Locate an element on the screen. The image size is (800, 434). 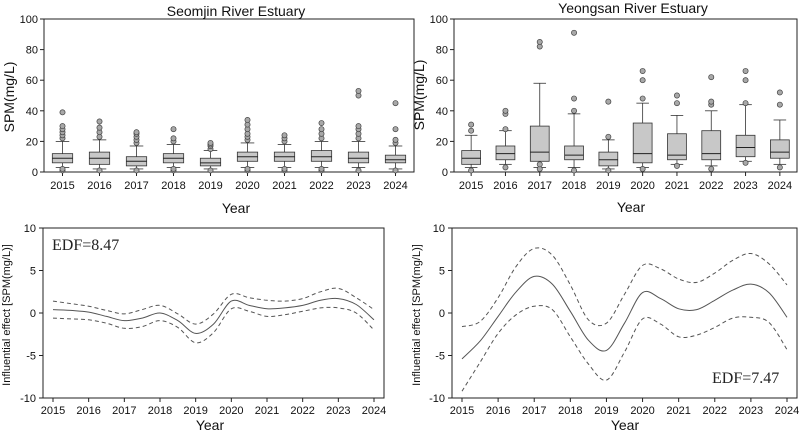
seomjin-effect-x-tick-label: 2017 is located at coordinates (124, 411).